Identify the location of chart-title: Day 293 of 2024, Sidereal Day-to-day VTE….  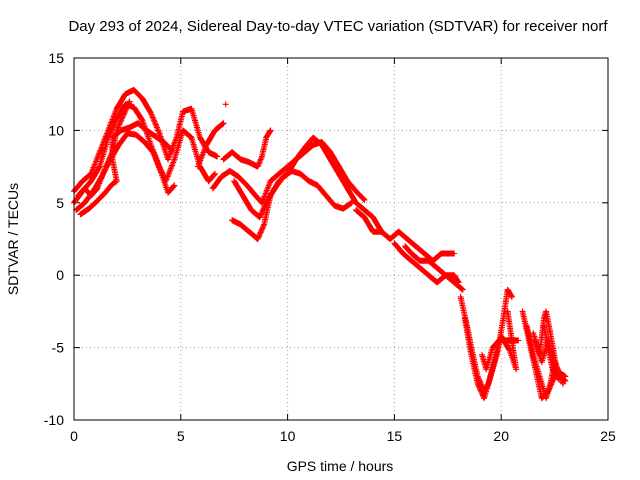
(338, 26).